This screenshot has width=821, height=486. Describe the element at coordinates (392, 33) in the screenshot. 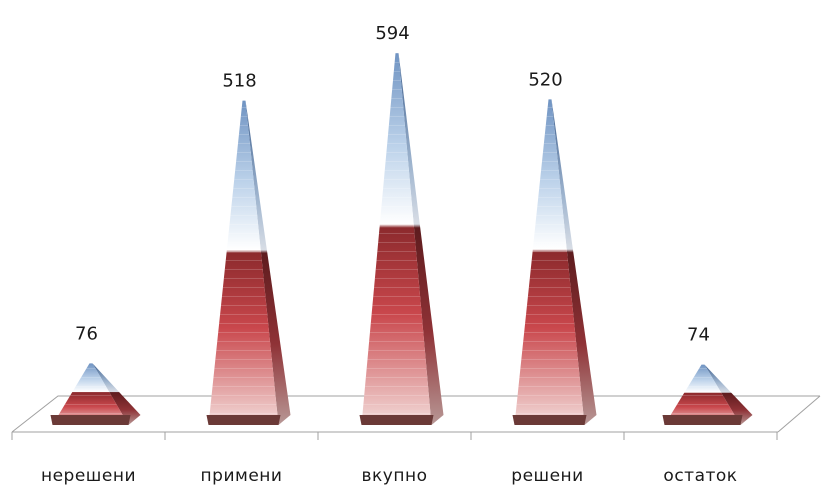

I see `data-label: 594` at that location.